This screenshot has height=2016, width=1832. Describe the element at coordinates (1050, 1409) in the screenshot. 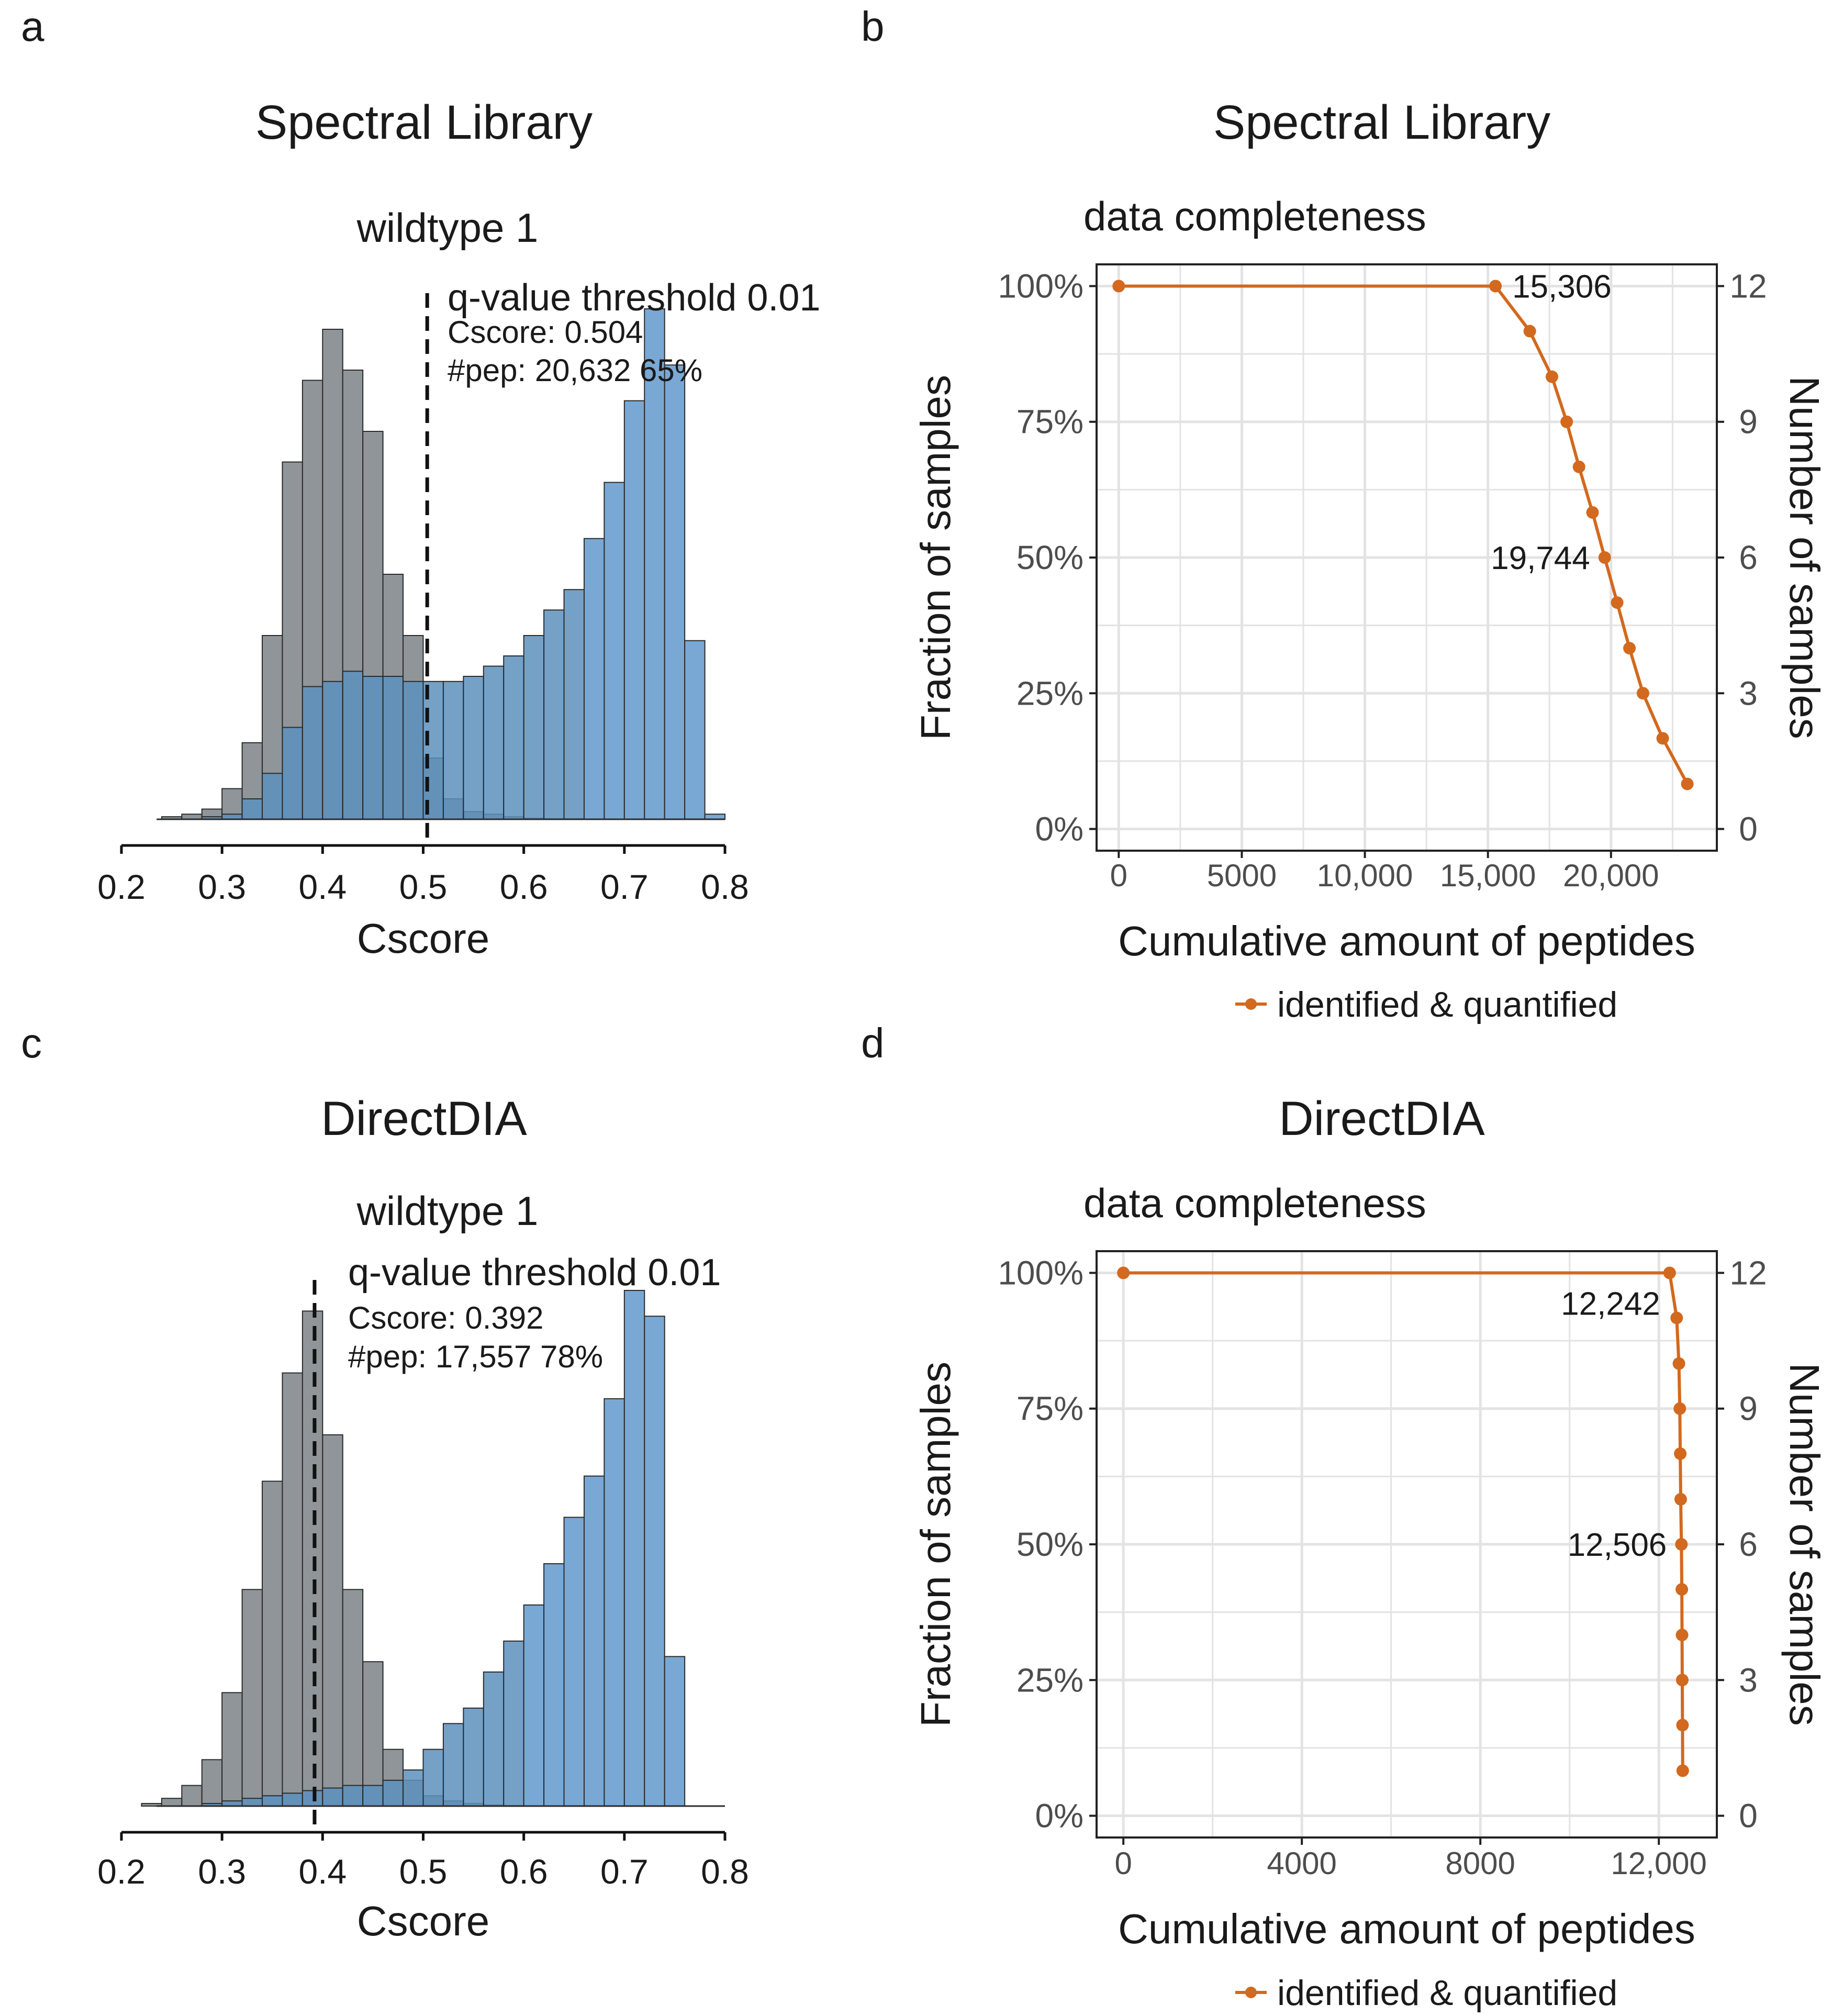

I see `y-tick-label: 75%` at that location.